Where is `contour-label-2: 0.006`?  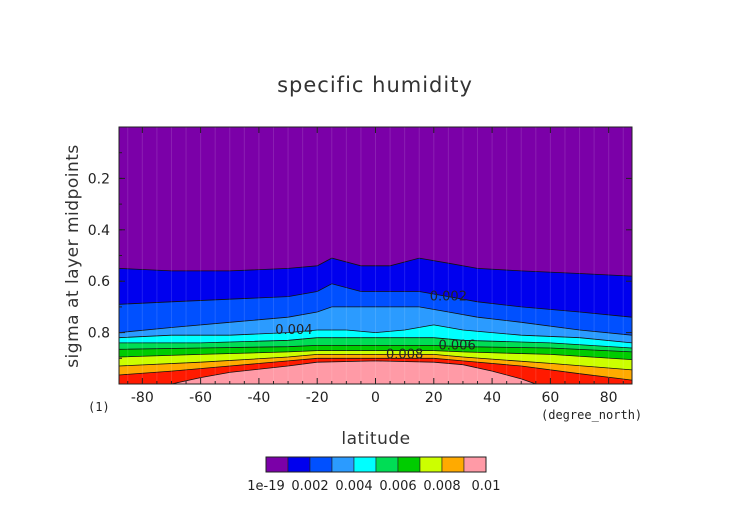
contour-label-2: 0.006 is located at coordinates (457, 345).